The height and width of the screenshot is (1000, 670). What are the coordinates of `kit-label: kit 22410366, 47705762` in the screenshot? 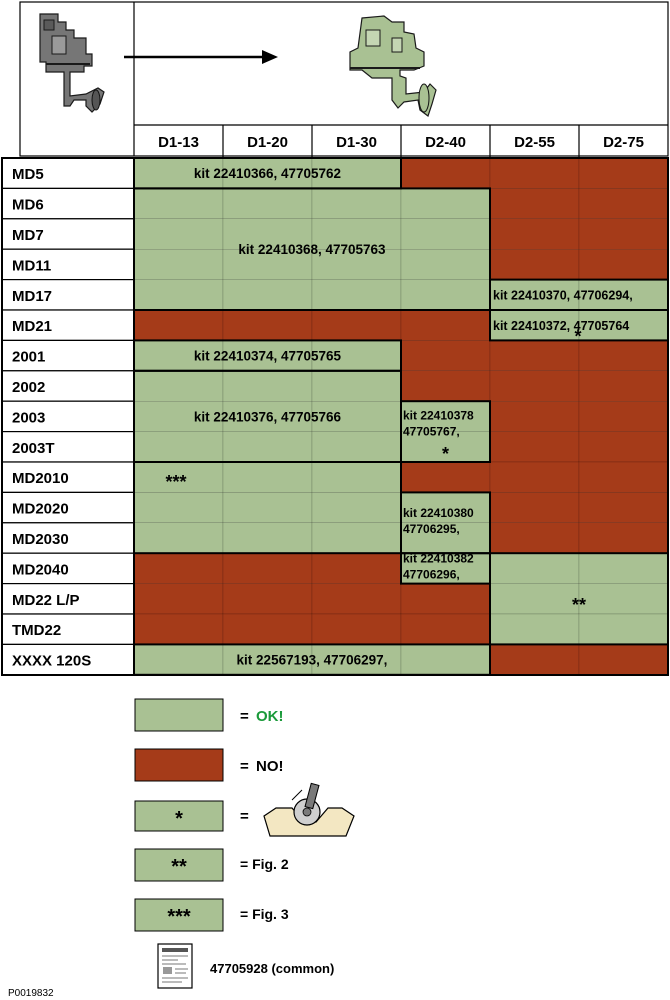 It's located at (267, 173).